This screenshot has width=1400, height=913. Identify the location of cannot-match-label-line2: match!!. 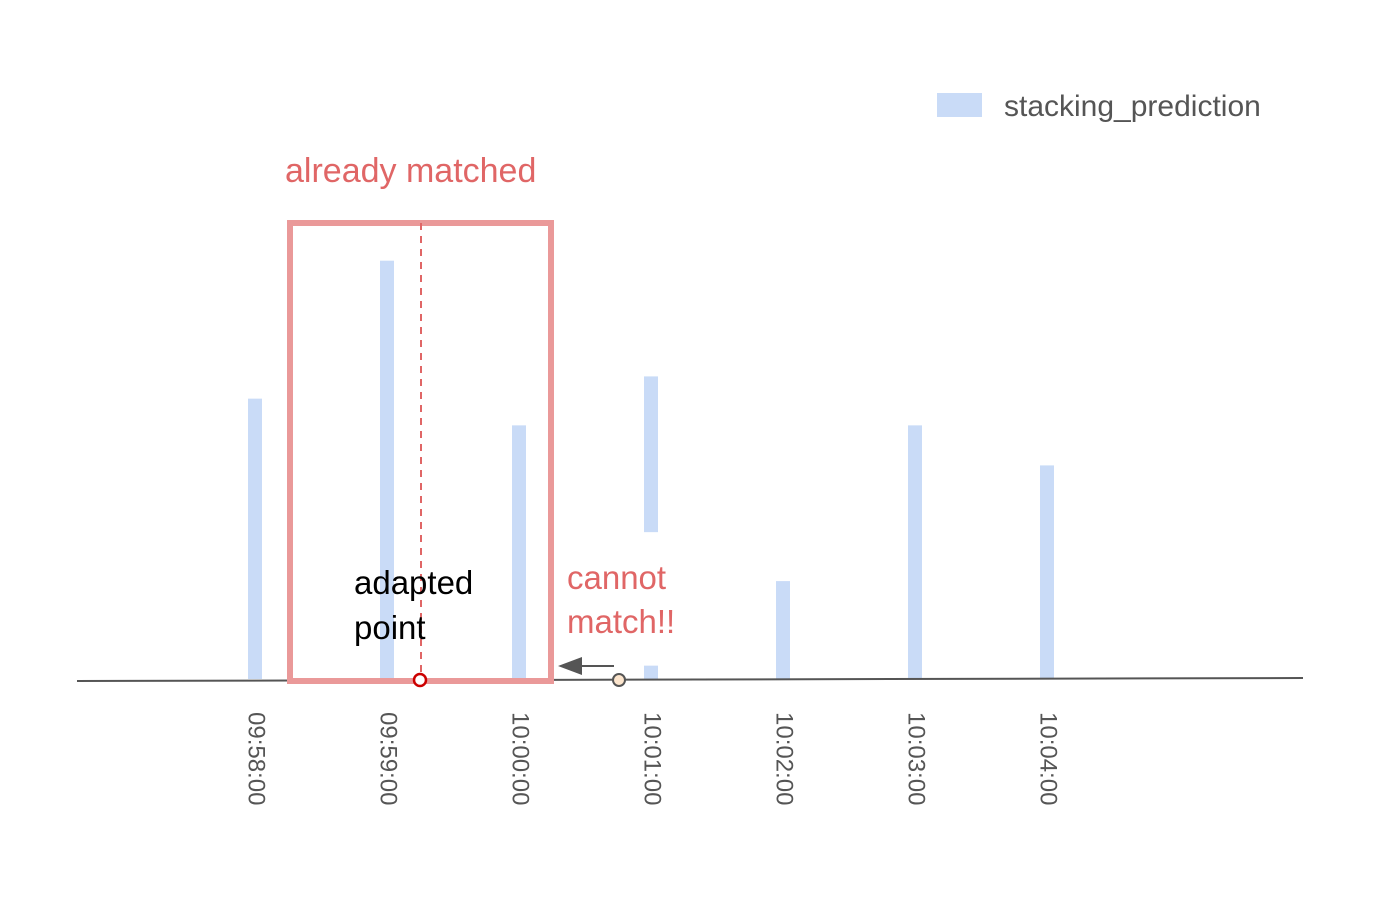
(621, 621).